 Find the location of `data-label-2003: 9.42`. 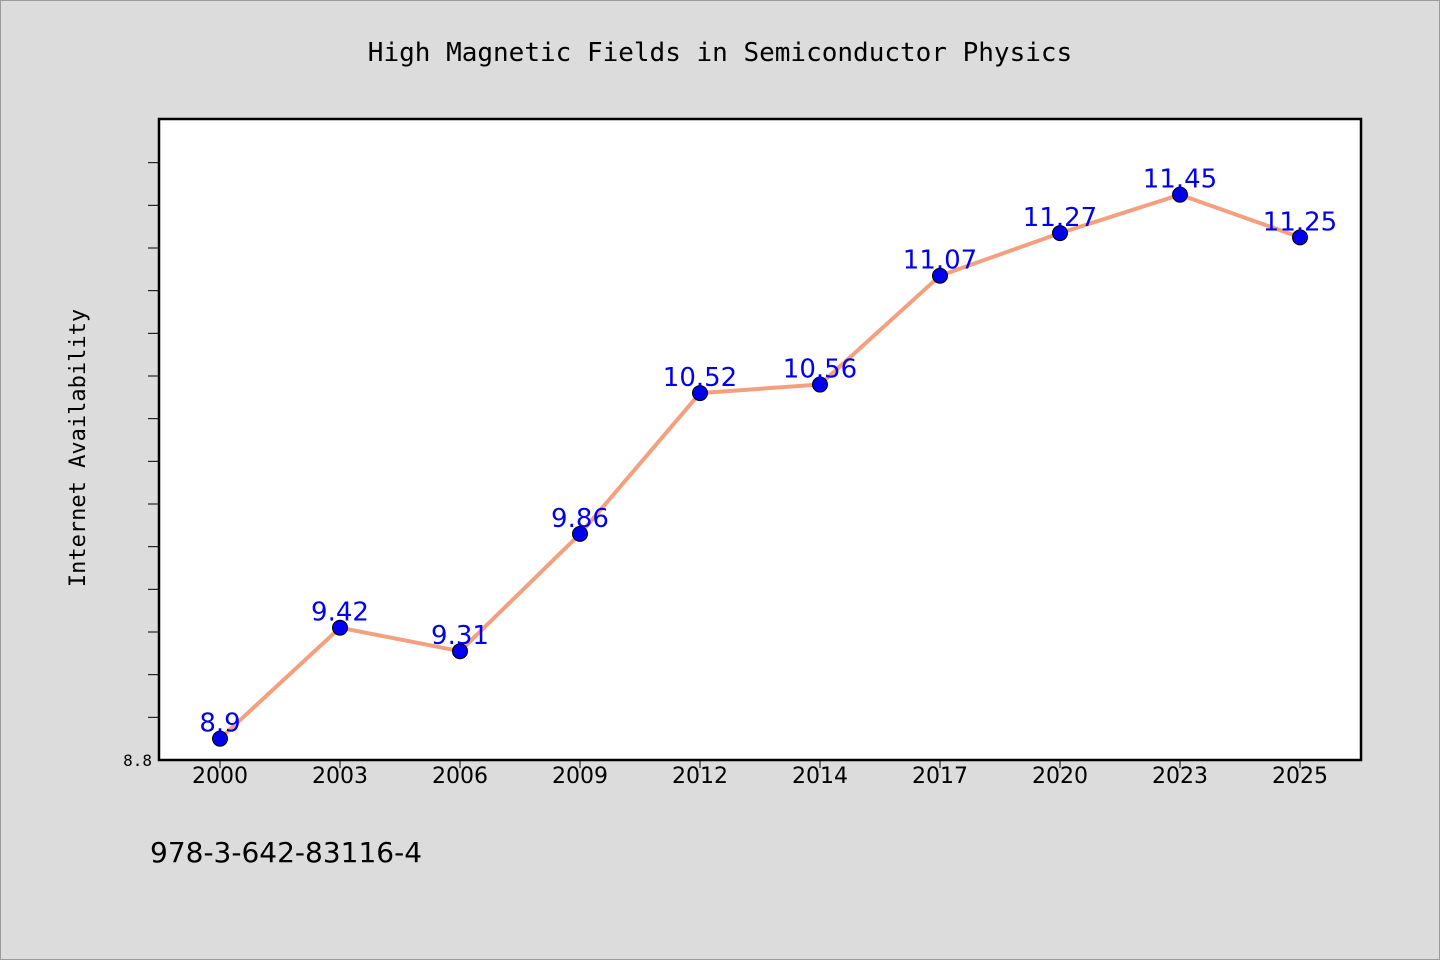

data-label-2003: 9.42 is located at coordinates (340, 613).